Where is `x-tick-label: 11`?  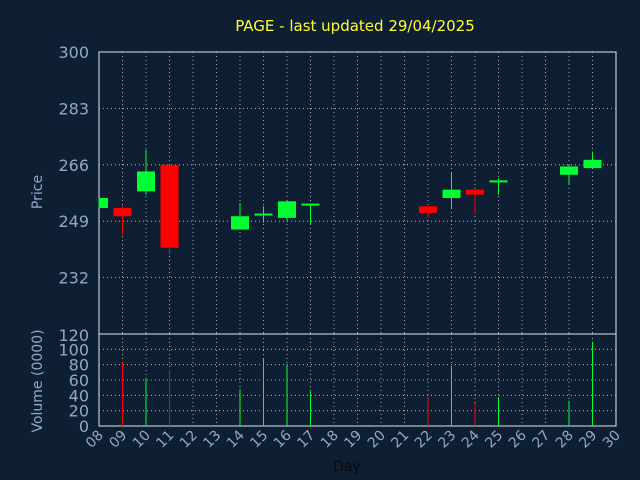 x-tick-label: 11 is located at coordinates (165, 440).